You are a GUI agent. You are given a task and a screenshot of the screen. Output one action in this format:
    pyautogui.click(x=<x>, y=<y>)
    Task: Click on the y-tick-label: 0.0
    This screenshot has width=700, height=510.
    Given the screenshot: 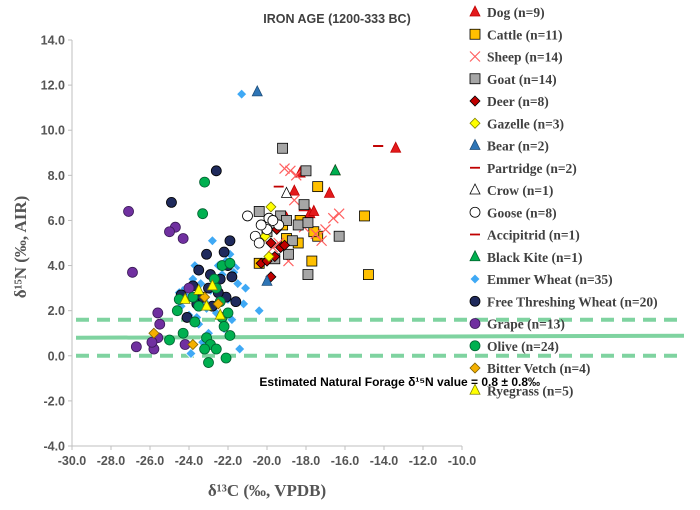 What is the action you would take?
    pyautogui.click(x=56, y=356)
    